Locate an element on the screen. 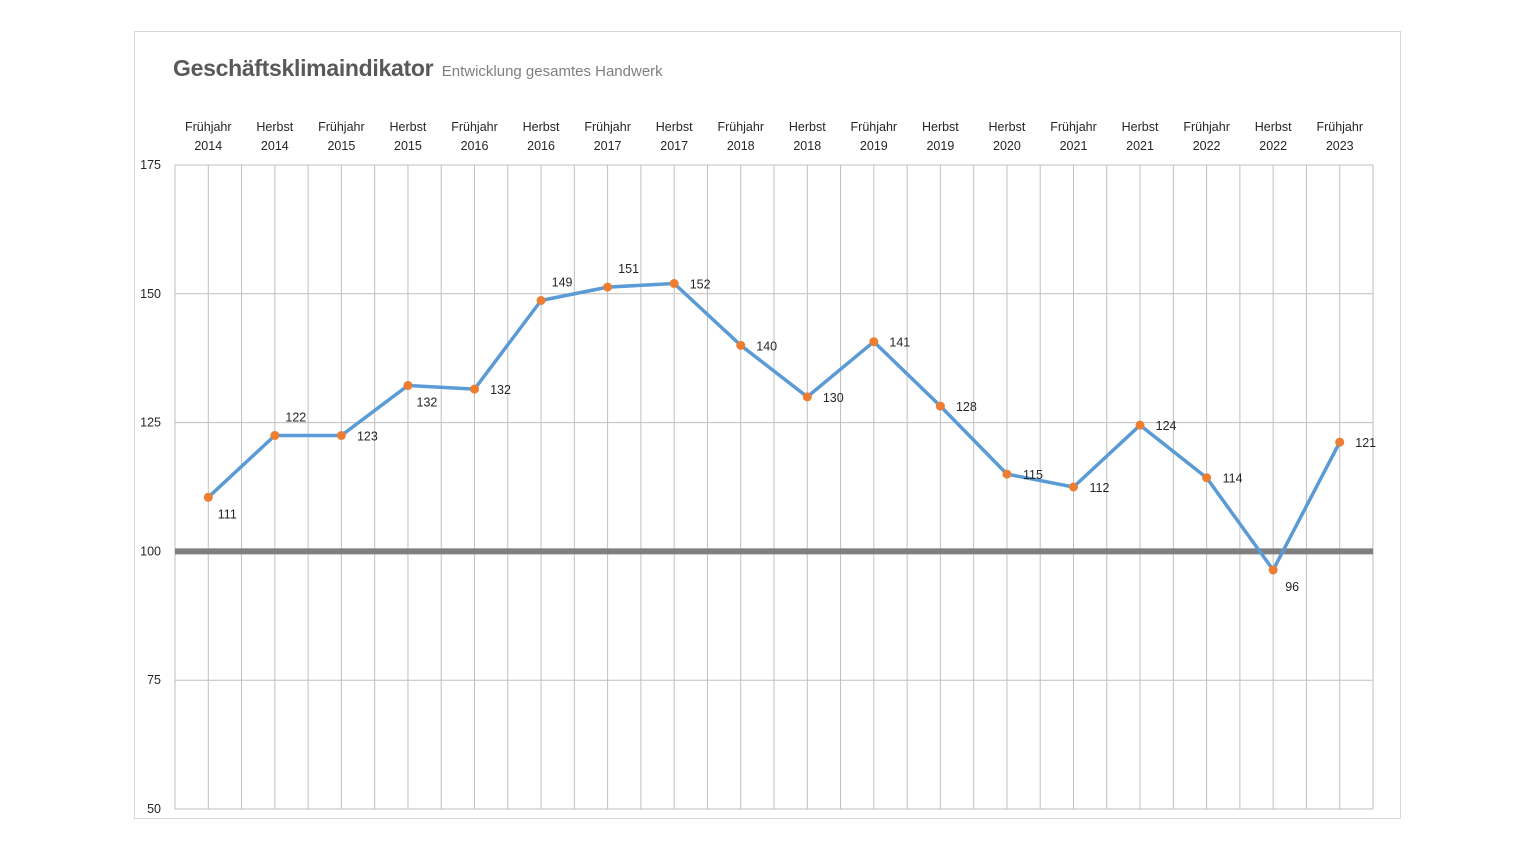 The width and height of the screenshot is (1520, 855). data-label: 122 is located at coordinates (295, 417).